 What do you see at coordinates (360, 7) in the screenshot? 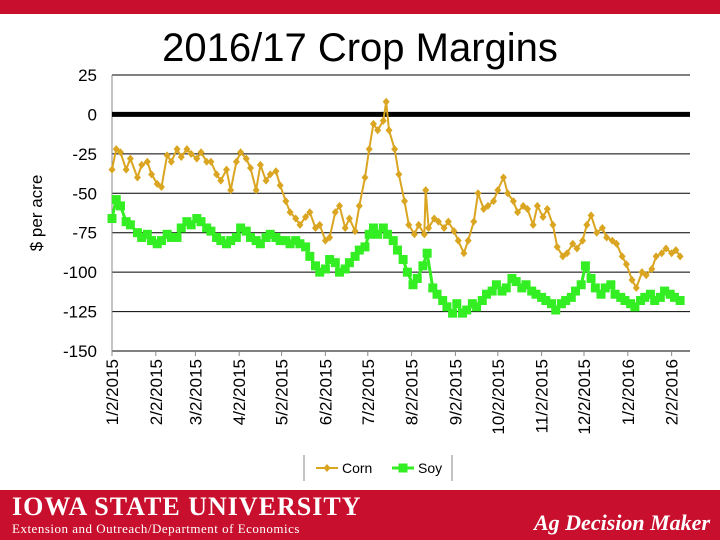
I see `top-accent-bar` at bounding box center [360, 7].